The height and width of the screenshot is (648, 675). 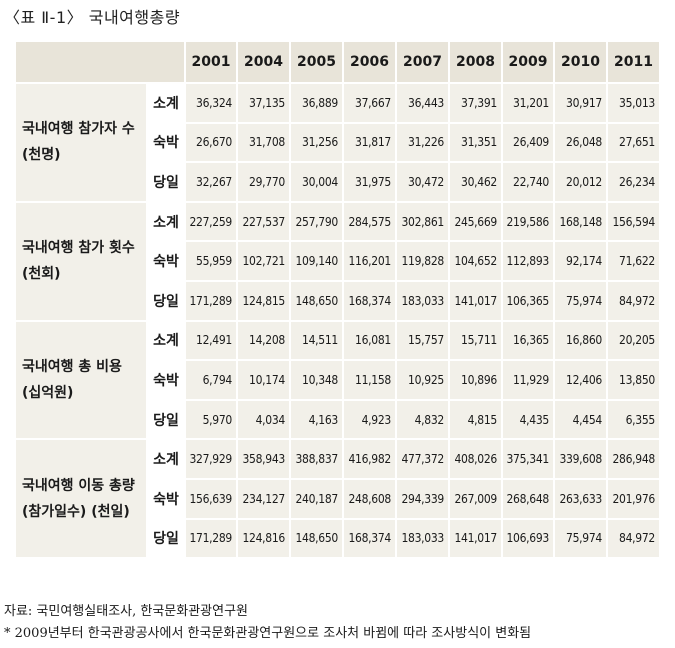 What do you see at coordinates (81, 499) in the screenshot?
I see `group-title: 국내여행 이동 총량 (참가일수) (천일)` at bounding box center [81, 499].